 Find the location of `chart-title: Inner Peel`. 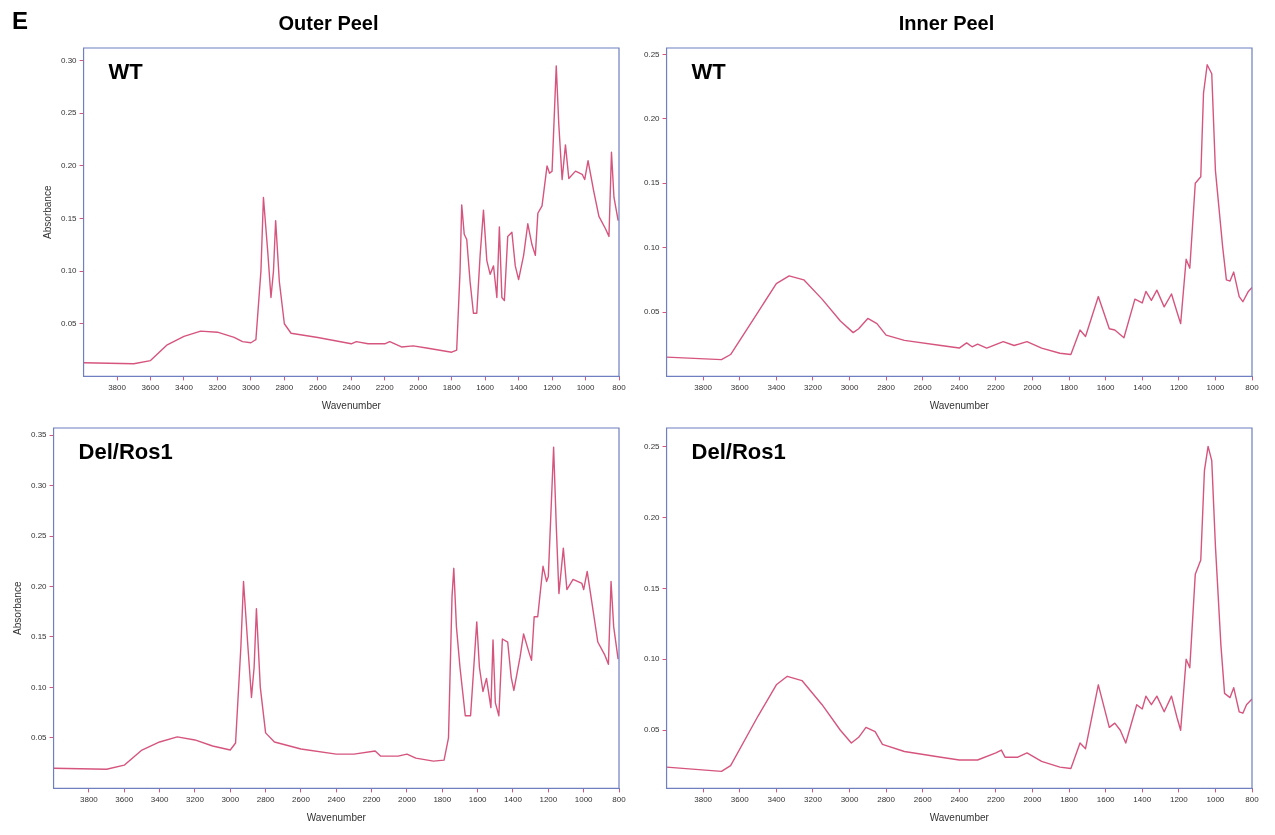

chart-title: Inner Peel is located at coordinates (946, 22).